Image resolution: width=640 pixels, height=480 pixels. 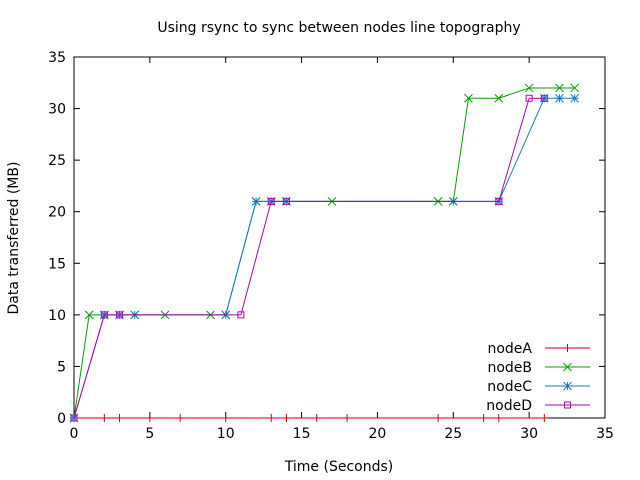 I want to click on x-axis-label: Time (Seconds), so click(x=338, y=467).